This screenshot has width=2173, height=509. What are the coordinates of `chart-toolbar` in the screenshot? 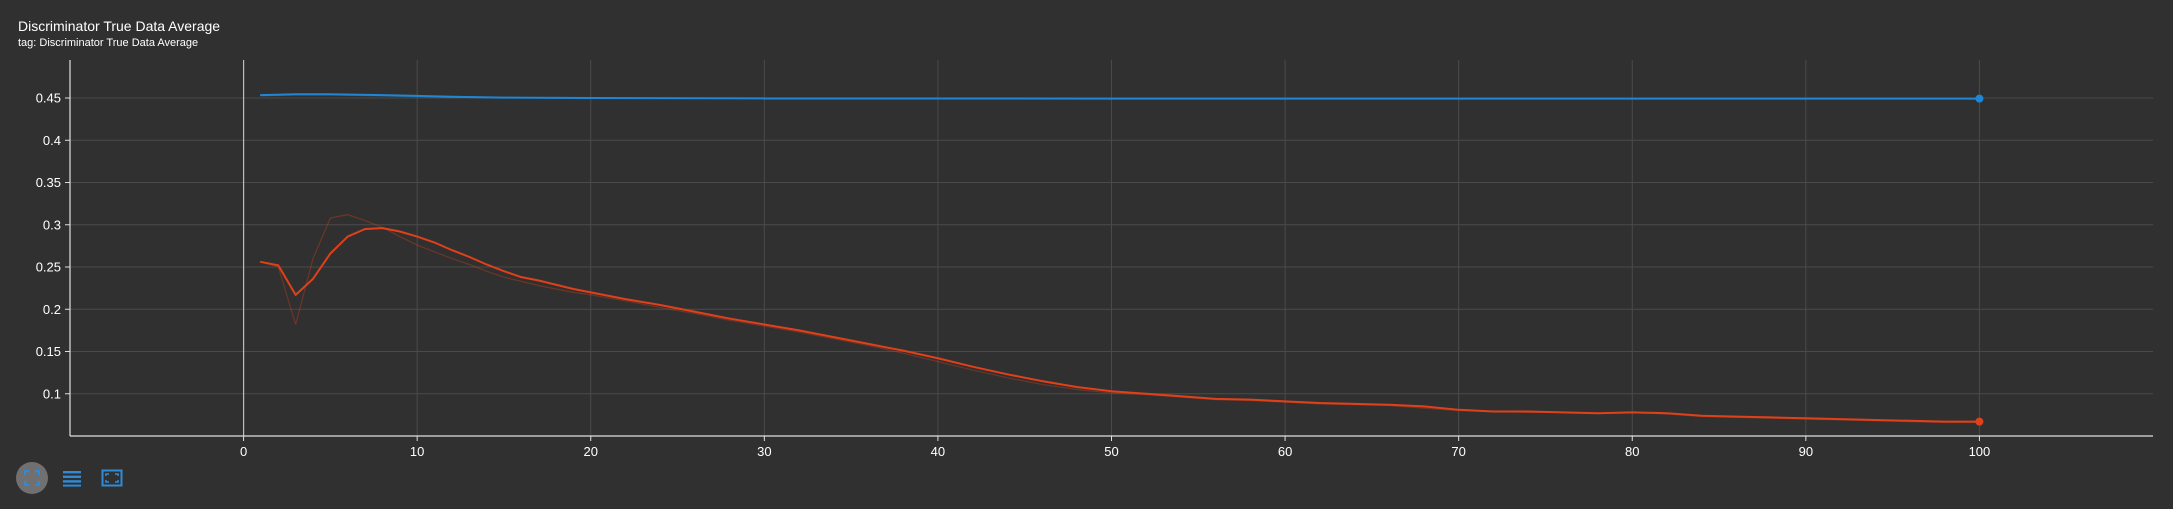 It's located at (72, 478).